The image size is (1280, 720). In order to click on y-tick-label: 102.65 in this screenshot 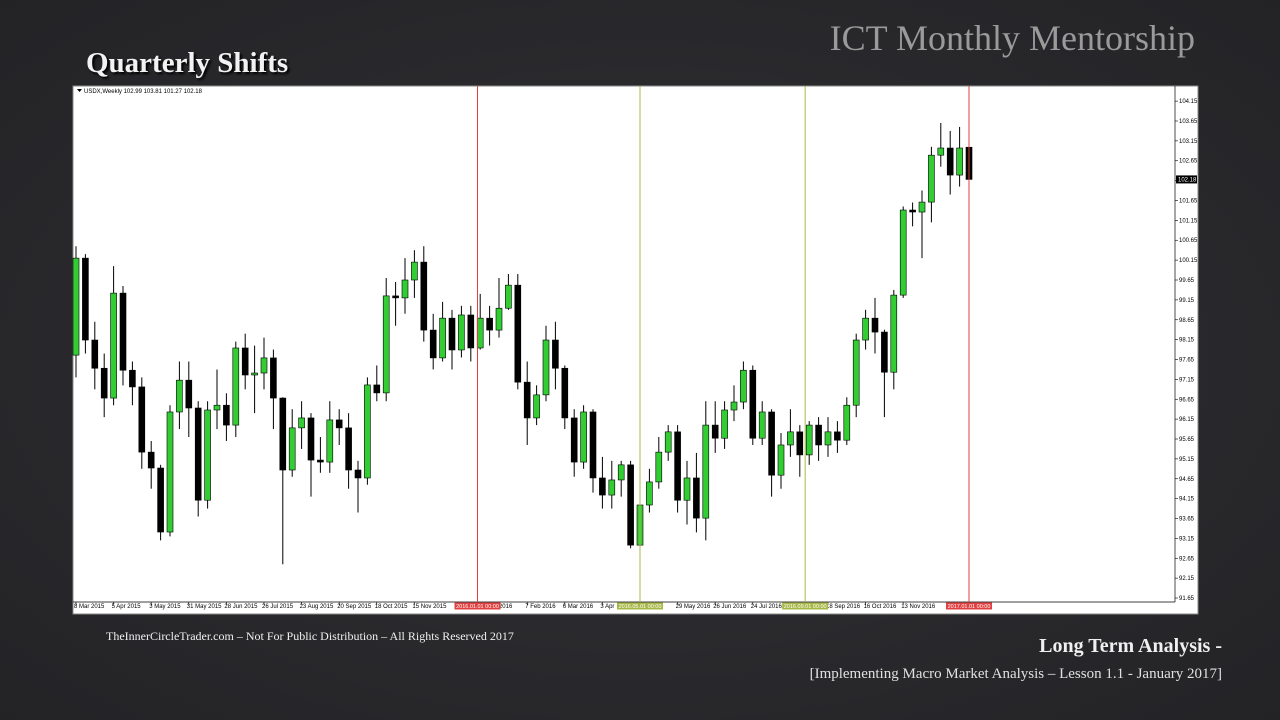, I will do `click(1188, 162)`.